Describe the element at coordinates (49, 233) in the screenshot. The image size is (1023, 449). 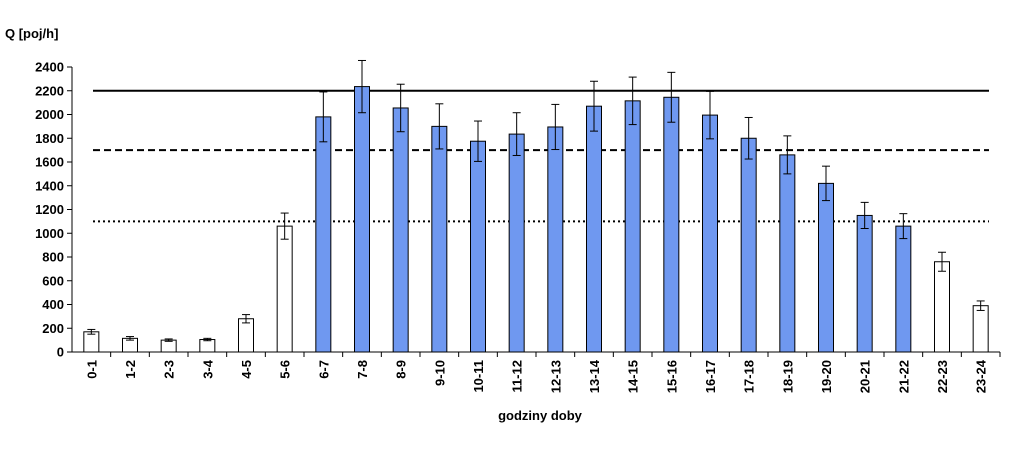
I see `y-tick-label: 1000` at that location.